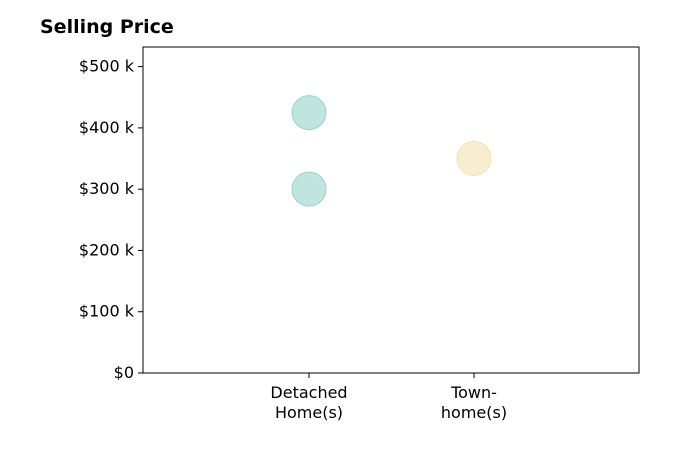 This screenshot has width=679, height=462. What do you see at coordinates (107, 66) in the screenshot?
I see `y-tick-label: $500 k` at bounding box center [107, 66].